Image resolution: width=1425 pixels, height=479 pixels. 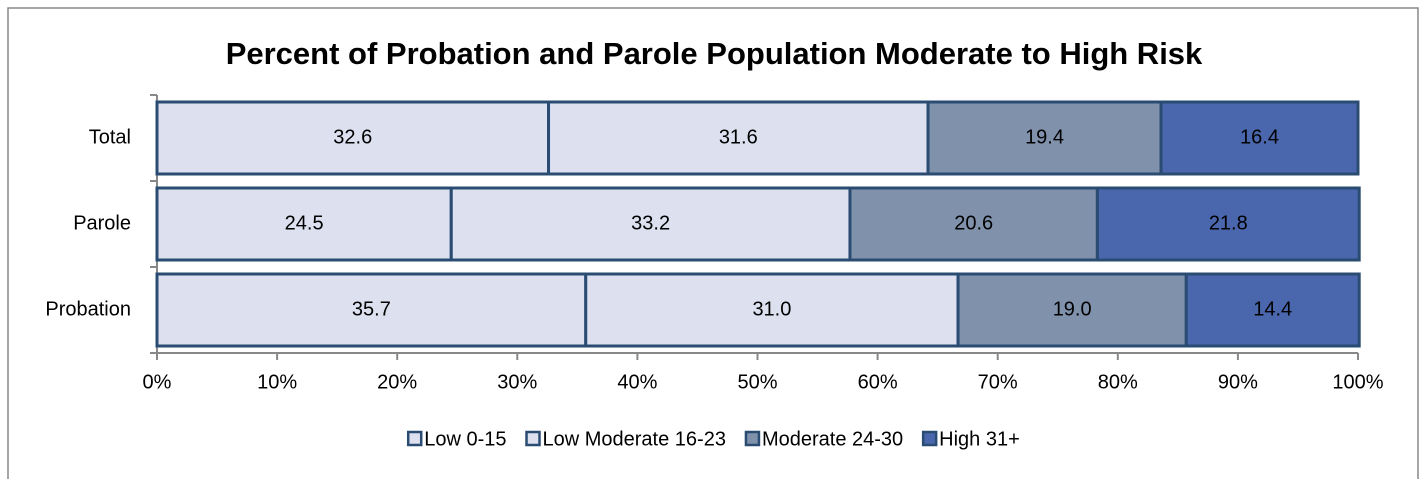 I want to click on x-tick-label: 20%, so click(x=397, y=382).